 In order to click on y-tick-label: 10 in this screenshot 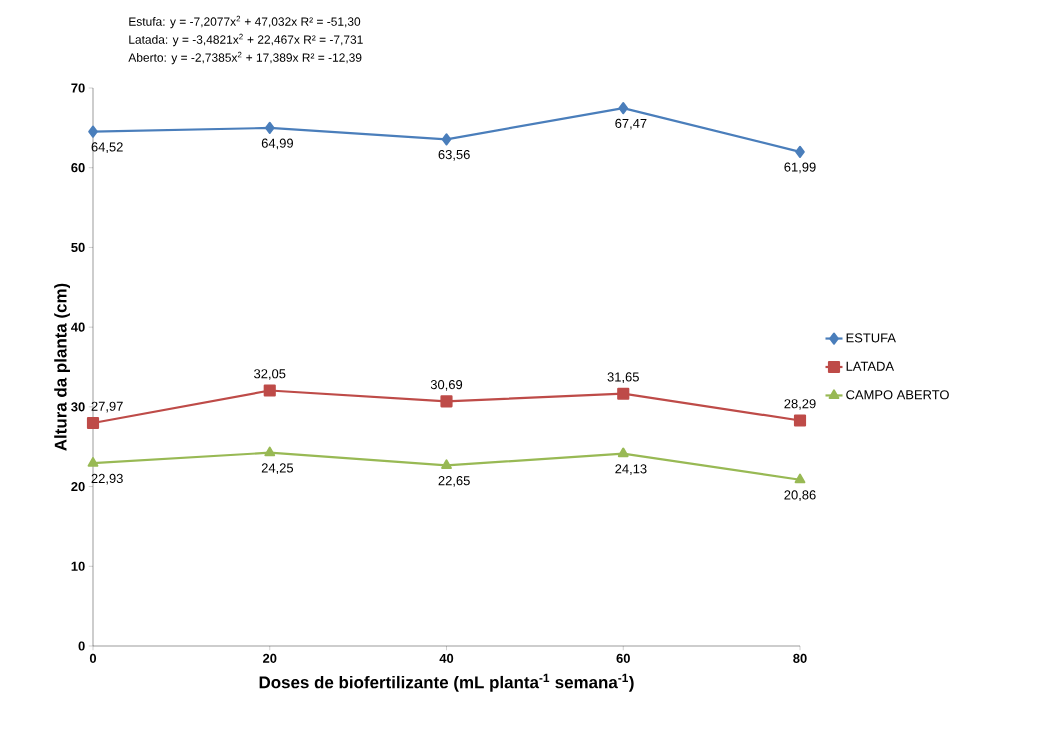, I will do `click(78, 566)`.